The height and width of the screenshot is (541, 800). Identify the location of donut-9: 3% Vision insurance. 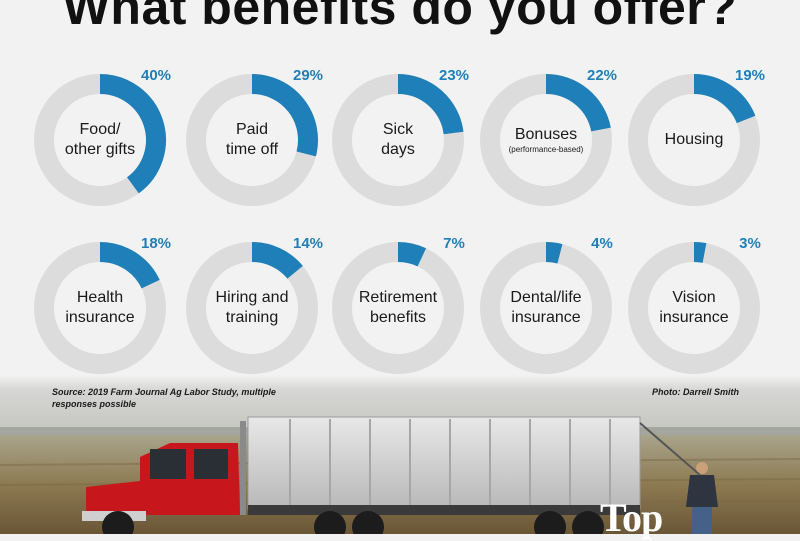
(694, 304).